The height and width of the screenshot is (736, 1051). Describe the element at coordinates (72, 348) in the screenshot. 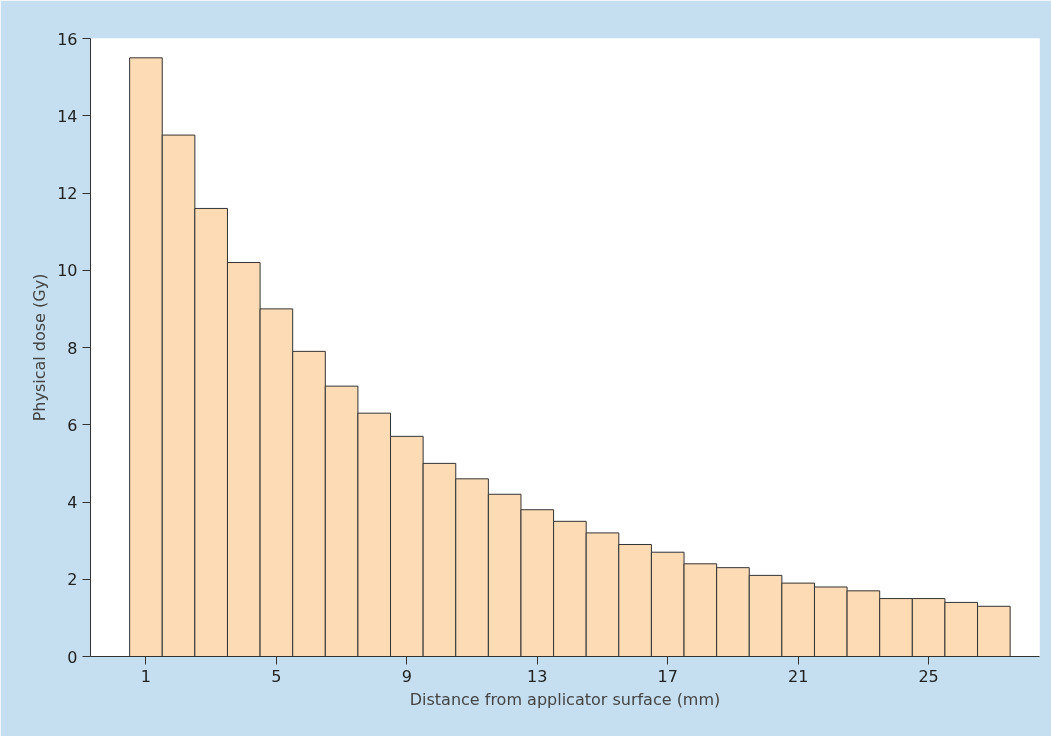

I see `y-tick-label: 8` at that location.